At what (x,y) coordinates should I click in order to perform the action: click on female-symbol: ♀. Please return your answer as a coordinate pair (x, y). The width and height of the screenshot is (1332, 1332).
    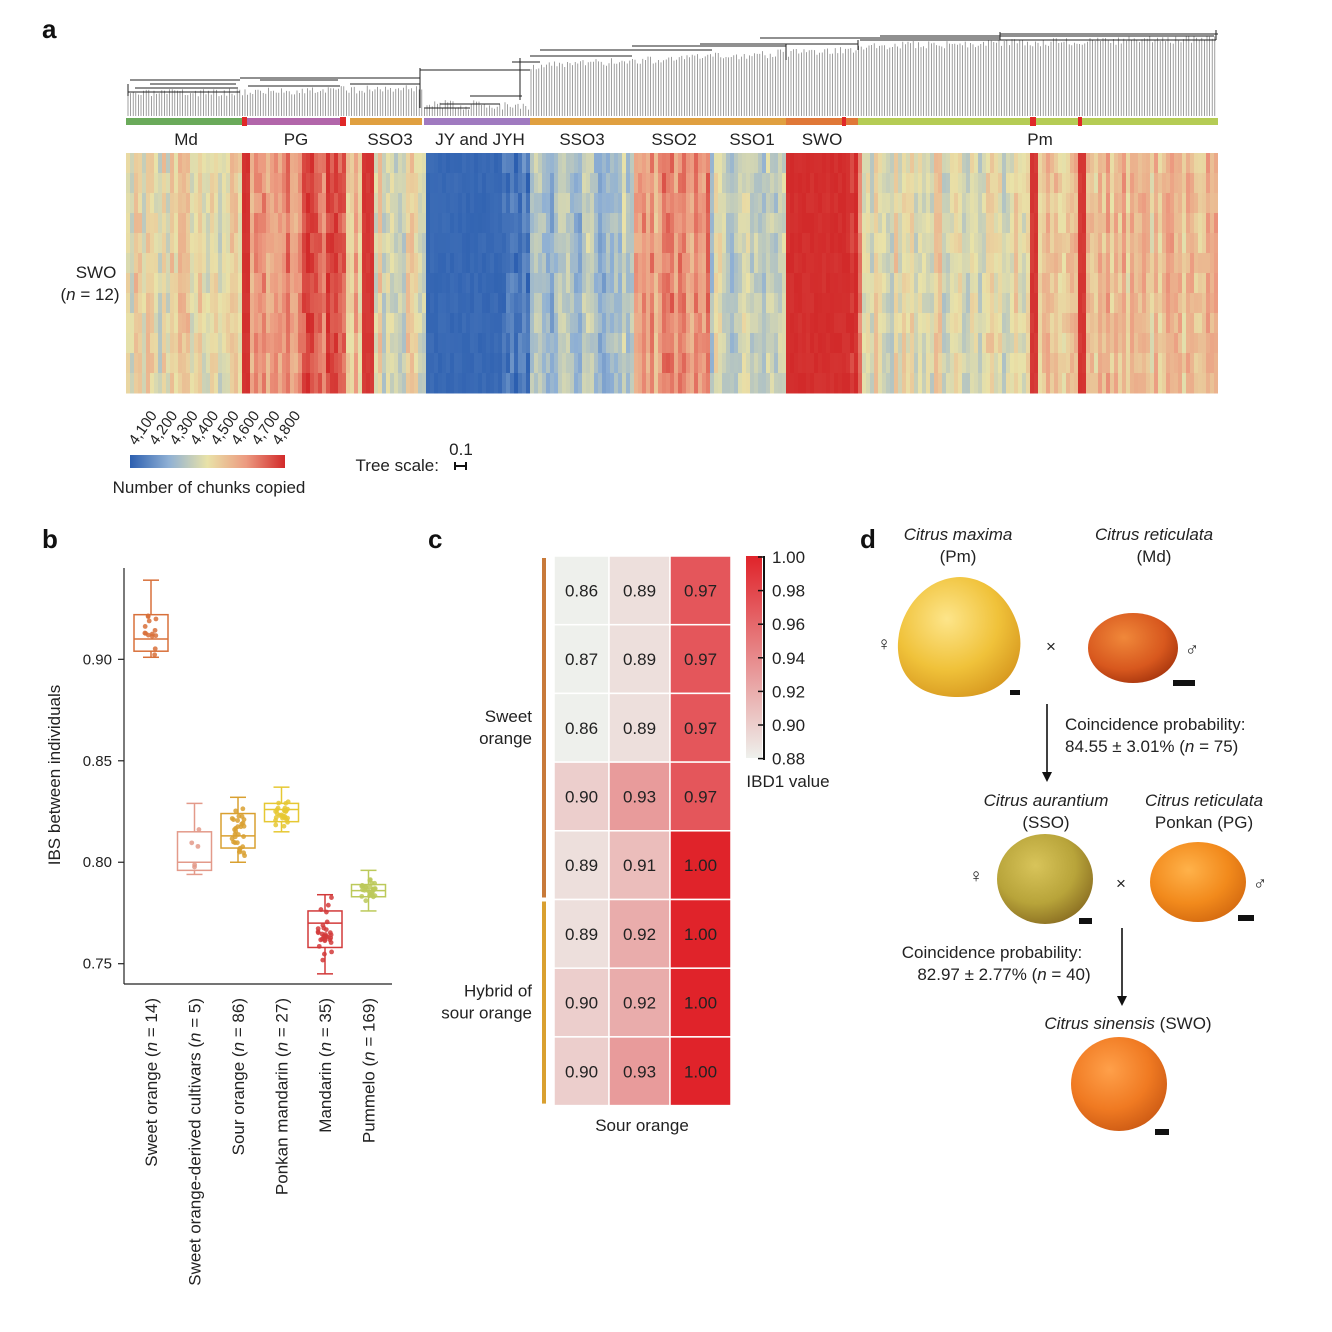
    Looking at the image, I should click on (884, 644).